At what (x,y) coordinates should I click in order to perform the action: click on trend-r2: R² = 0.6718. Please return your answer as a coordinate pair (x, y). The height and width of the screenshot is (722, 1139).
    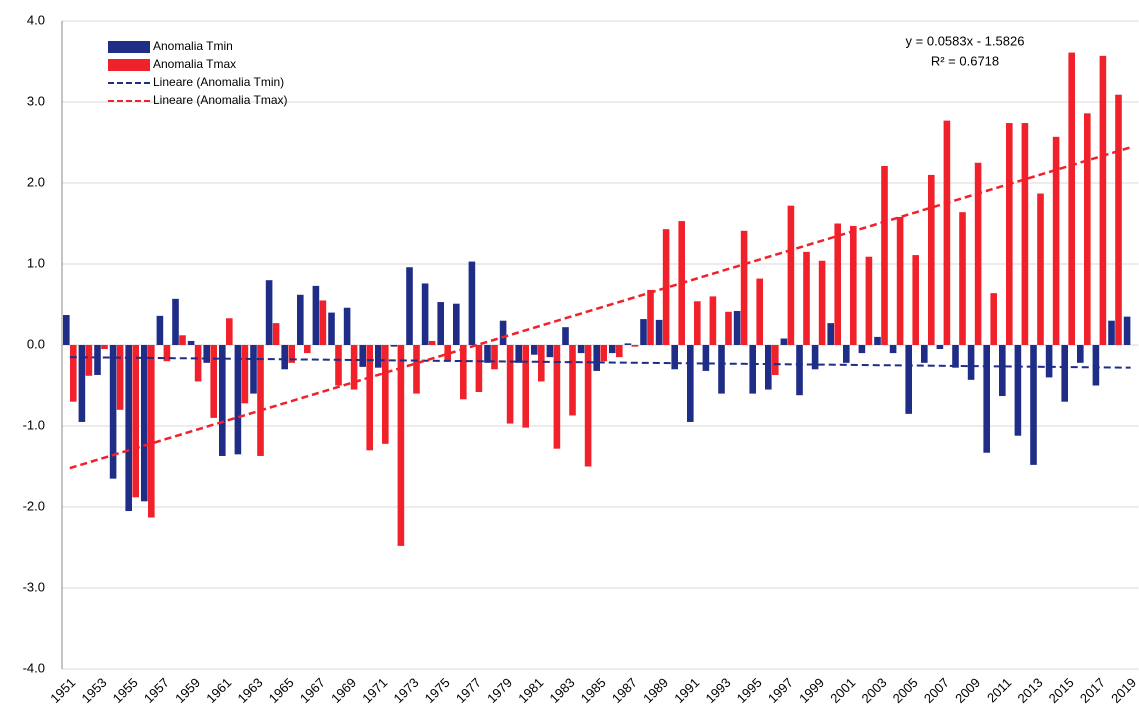
    Looking at the image, I should click on (965, 60).